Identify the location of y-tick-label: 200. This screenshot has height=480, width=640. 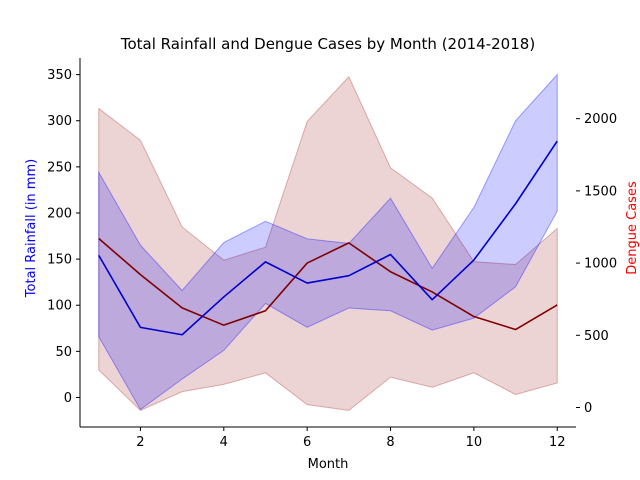
(59, 213).